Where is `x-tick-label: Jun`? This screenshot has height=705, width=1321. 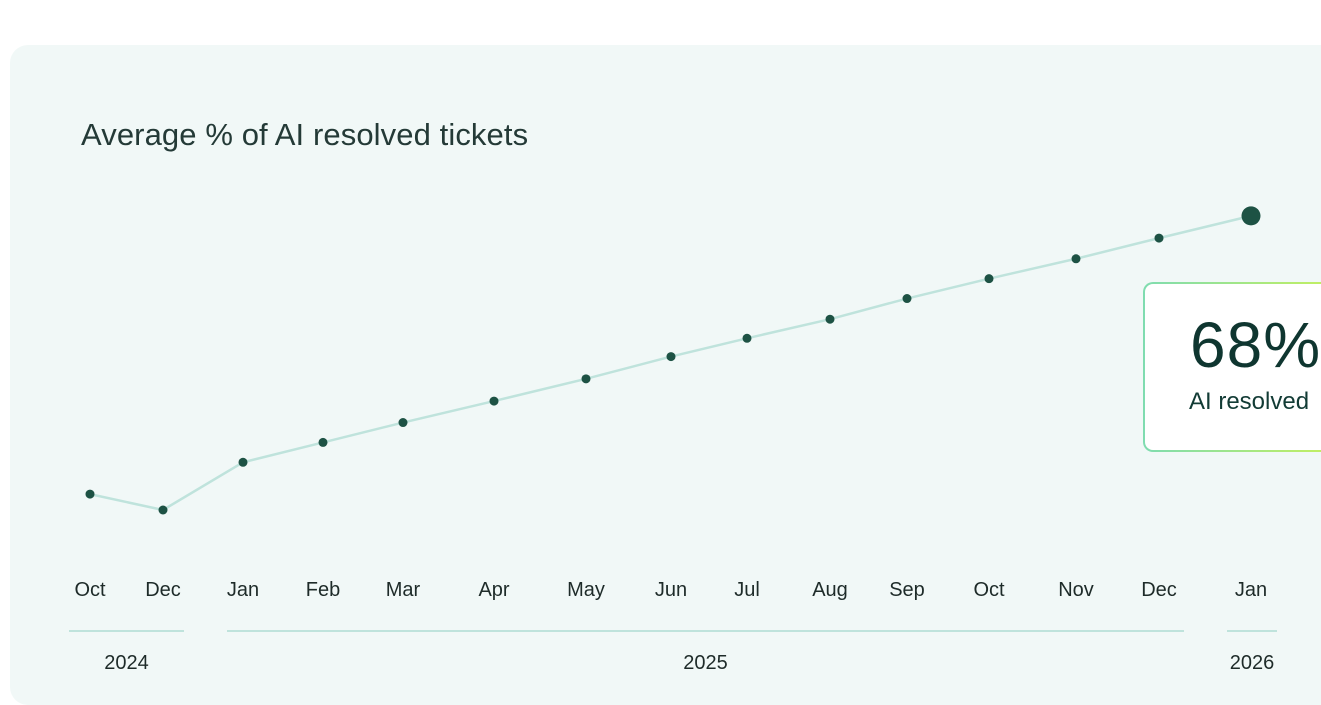
x-tick-label: Jun is located at coordinates (671, 590).